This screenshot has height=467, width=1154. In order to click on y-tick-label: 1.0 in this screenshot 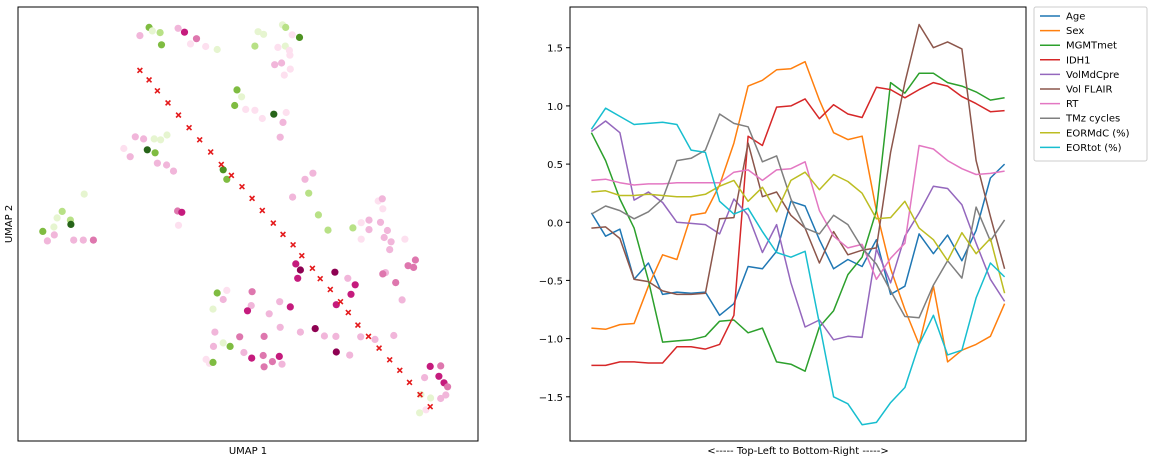, I will do `click(555, 107)`.